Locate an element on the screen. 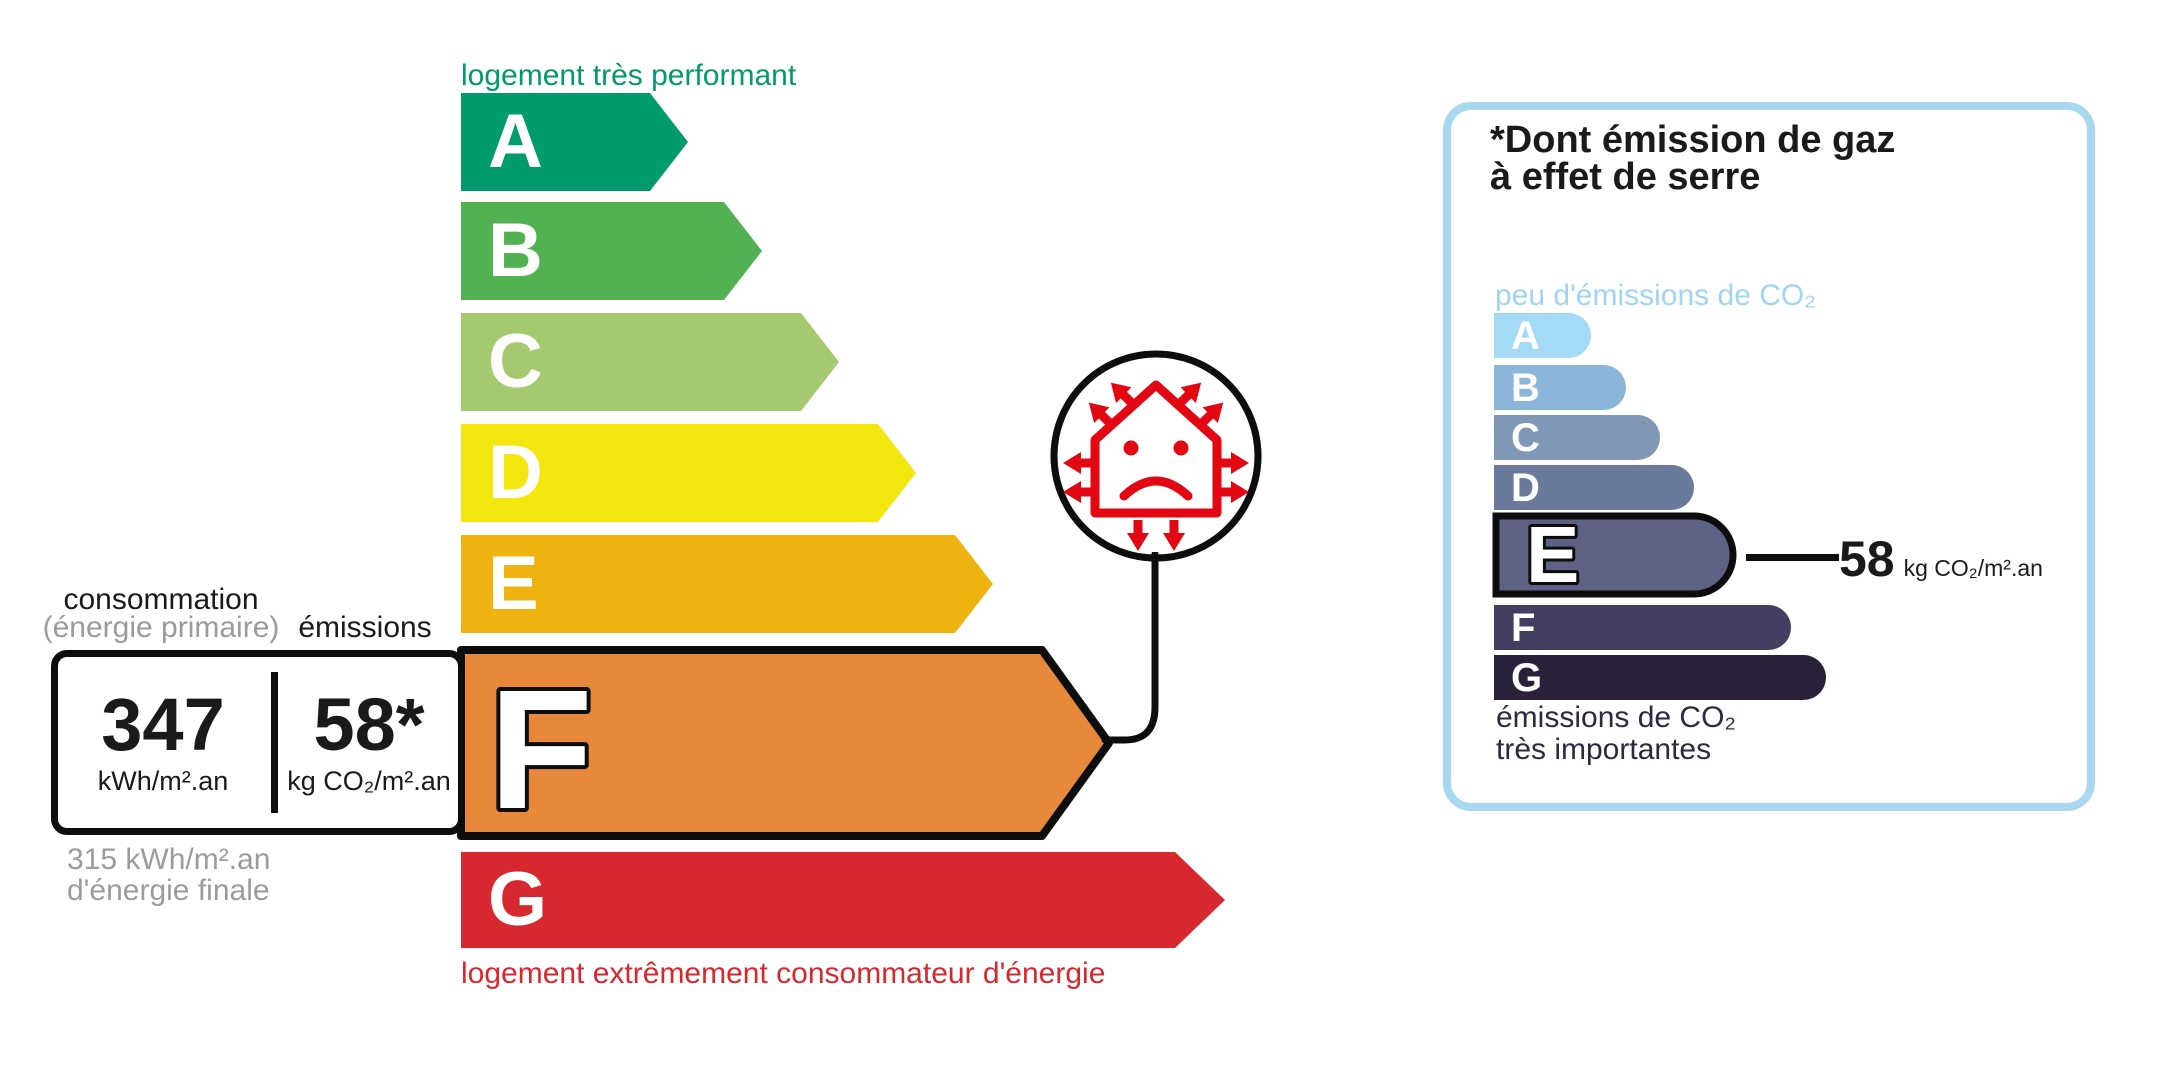 The image size is (2169, 1079). energy-grade-letter-f: F is located at coordinates (541, 747).